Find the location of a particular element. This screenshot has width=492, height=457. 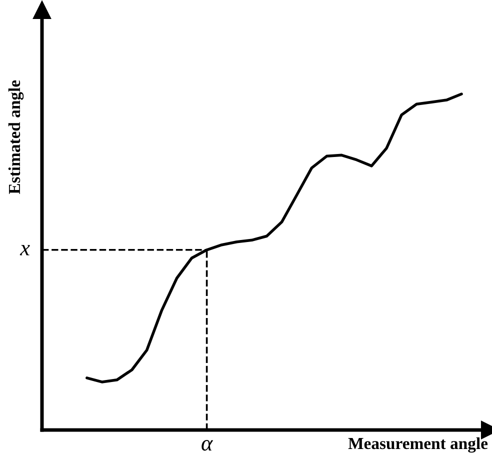

ref-line-label: x is located at coordinates (25, 250).